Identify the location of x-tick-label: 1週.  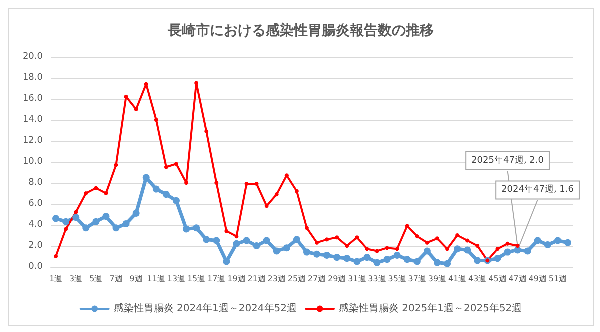
(56, 279).